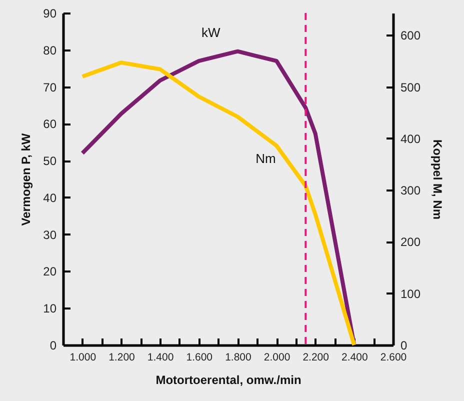  Describe the element at coordinates (50, 161) in the screenshot. I see `y-tick-label: 50` at that location.